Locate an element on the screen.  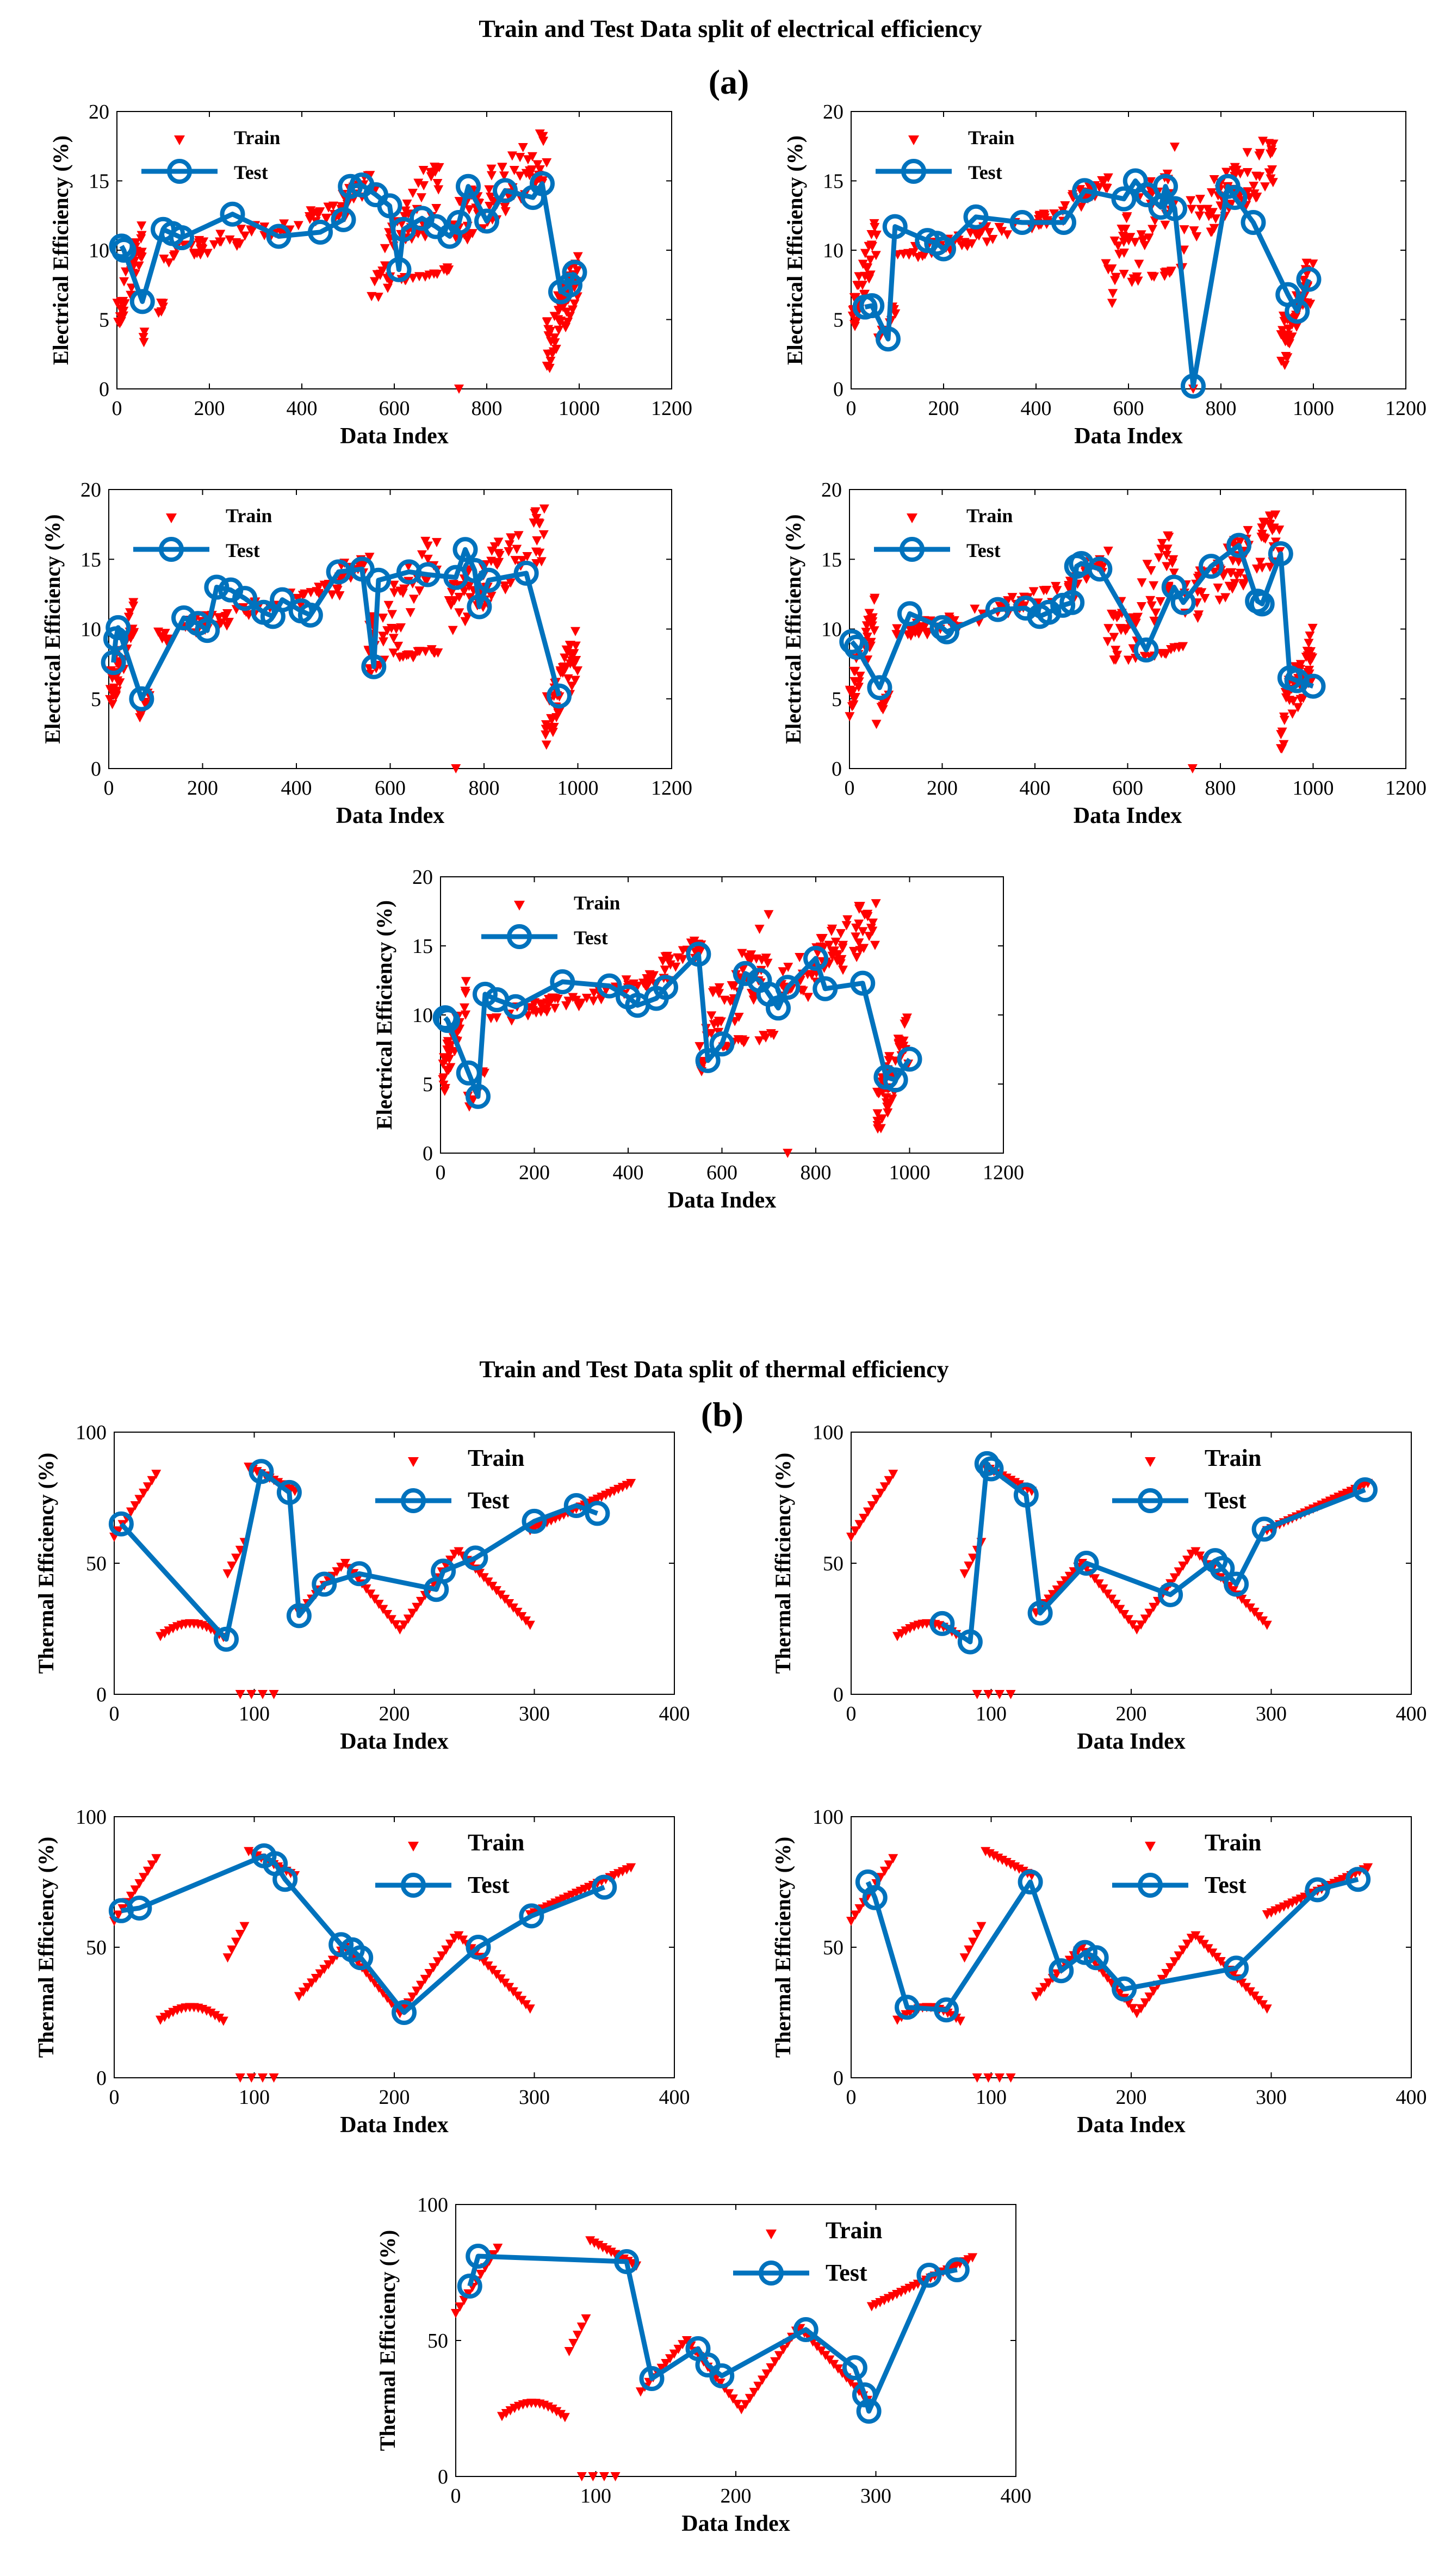
legend-test-marker is located at coordinates (413, 1885).